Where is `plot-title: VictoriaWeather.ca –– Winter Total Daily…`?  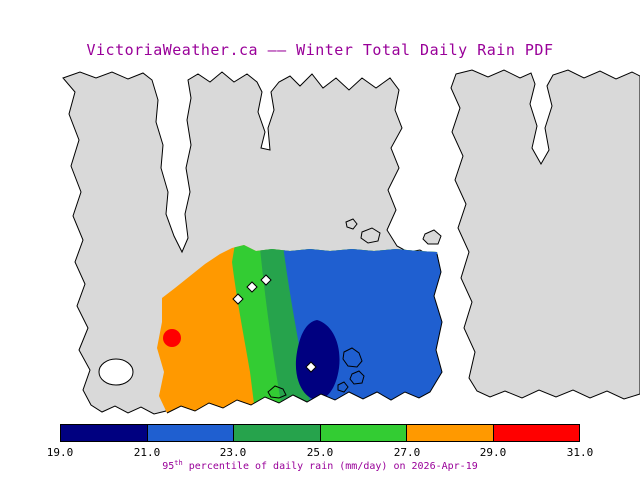 plot-title: VictoriaWeather.ca –– Winter Total Daily… is located at coordinates (320, 50).